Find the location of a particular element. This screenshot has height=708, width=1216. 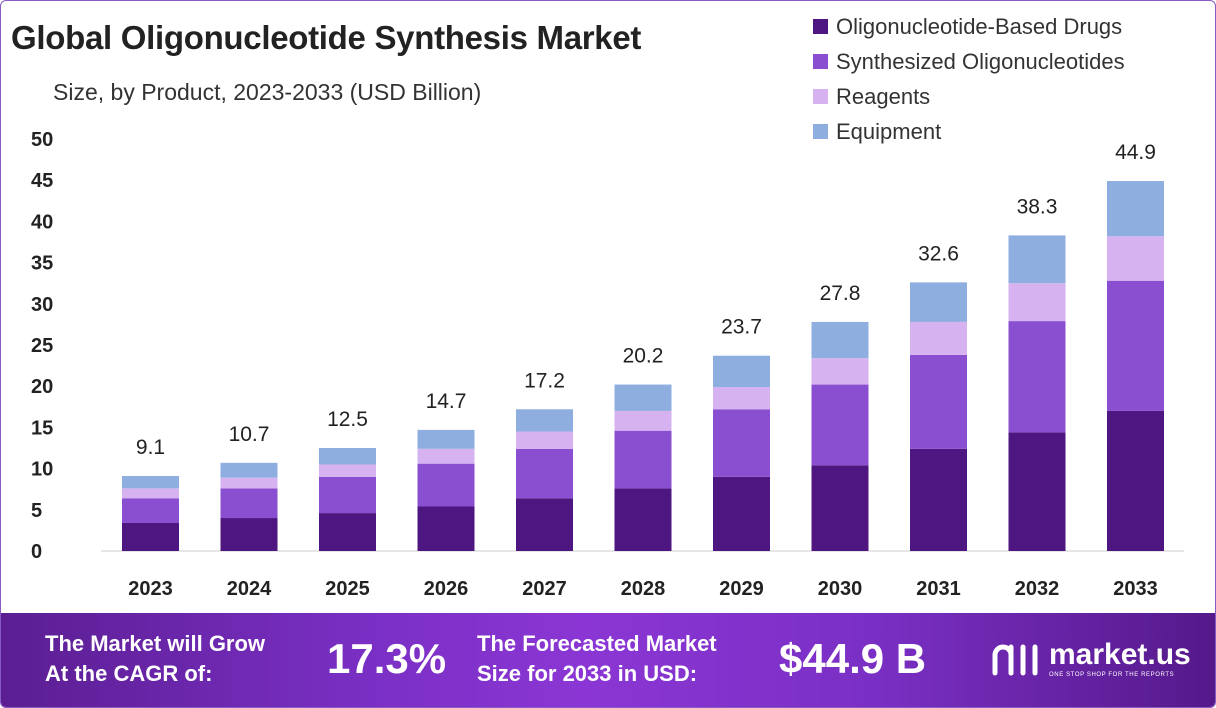

y-tick-label: 5 is located at coordinates (36, 511).